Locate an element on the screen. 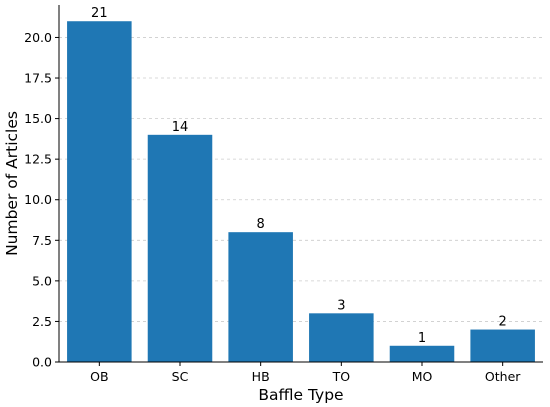 Image resolution: width=550 pixels, height=407 pixels. y-tick-label: 2.5 is located at coordinates (42, 321).